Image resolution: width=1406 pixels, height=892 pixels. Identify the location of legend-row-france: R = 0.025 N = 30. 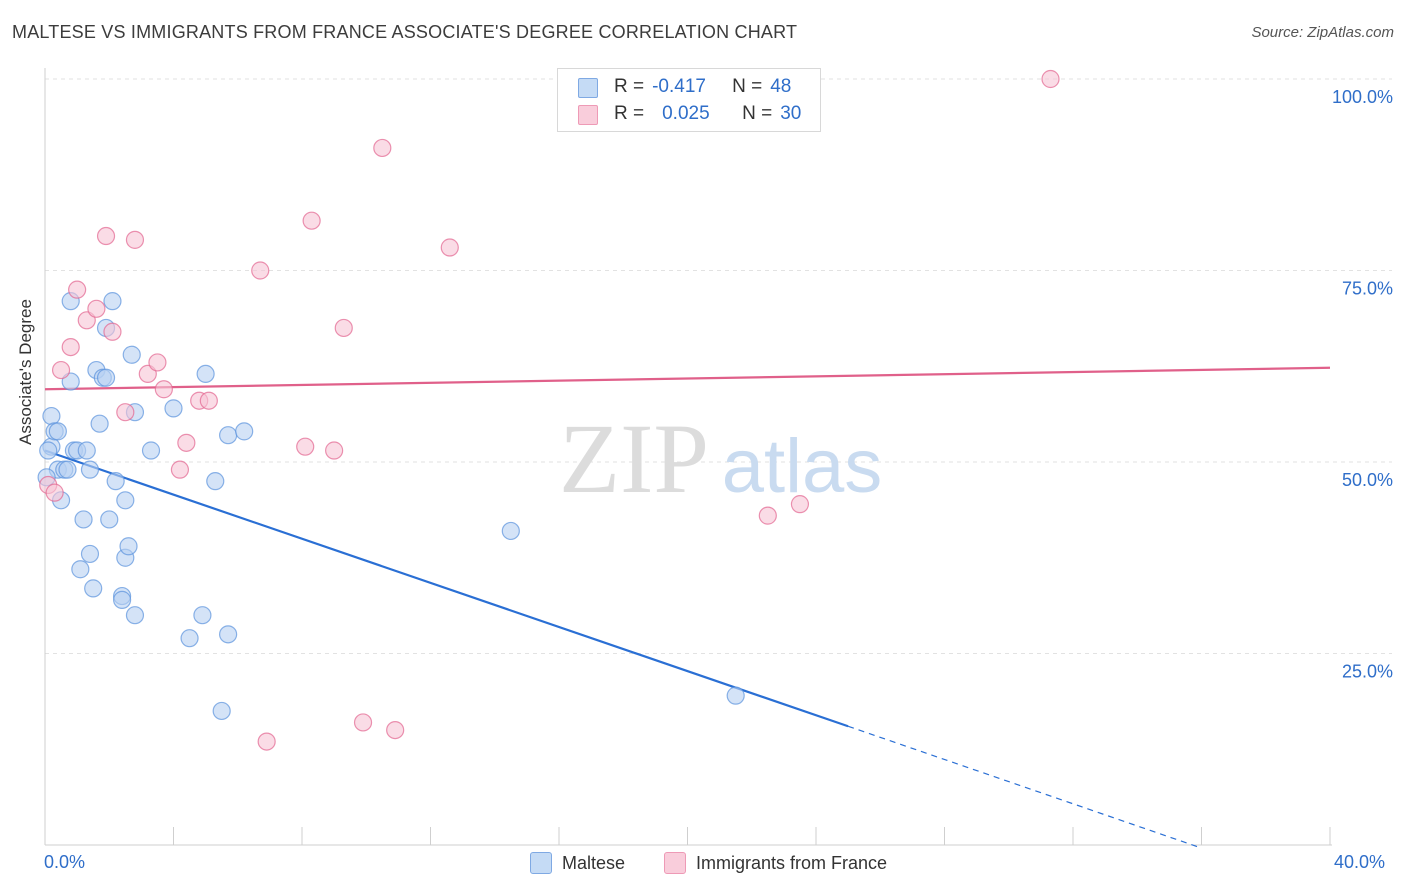
(690, 114).